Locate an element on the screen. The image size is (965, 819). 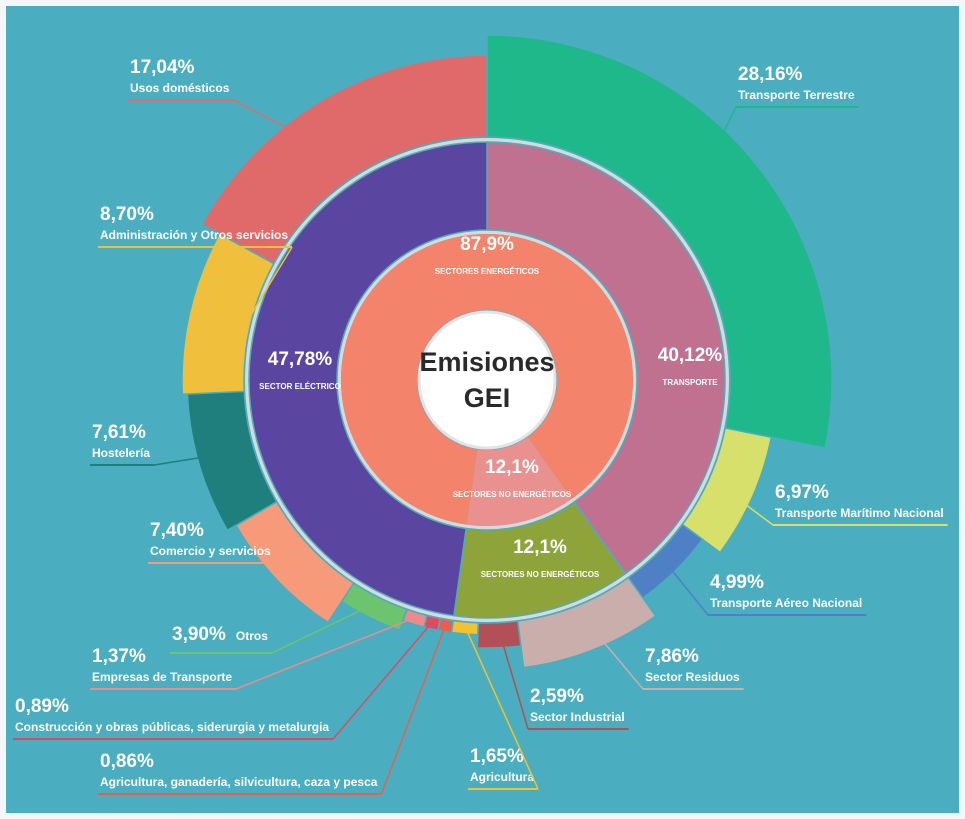
category-label: Otros is located at coordinates (252, 636).